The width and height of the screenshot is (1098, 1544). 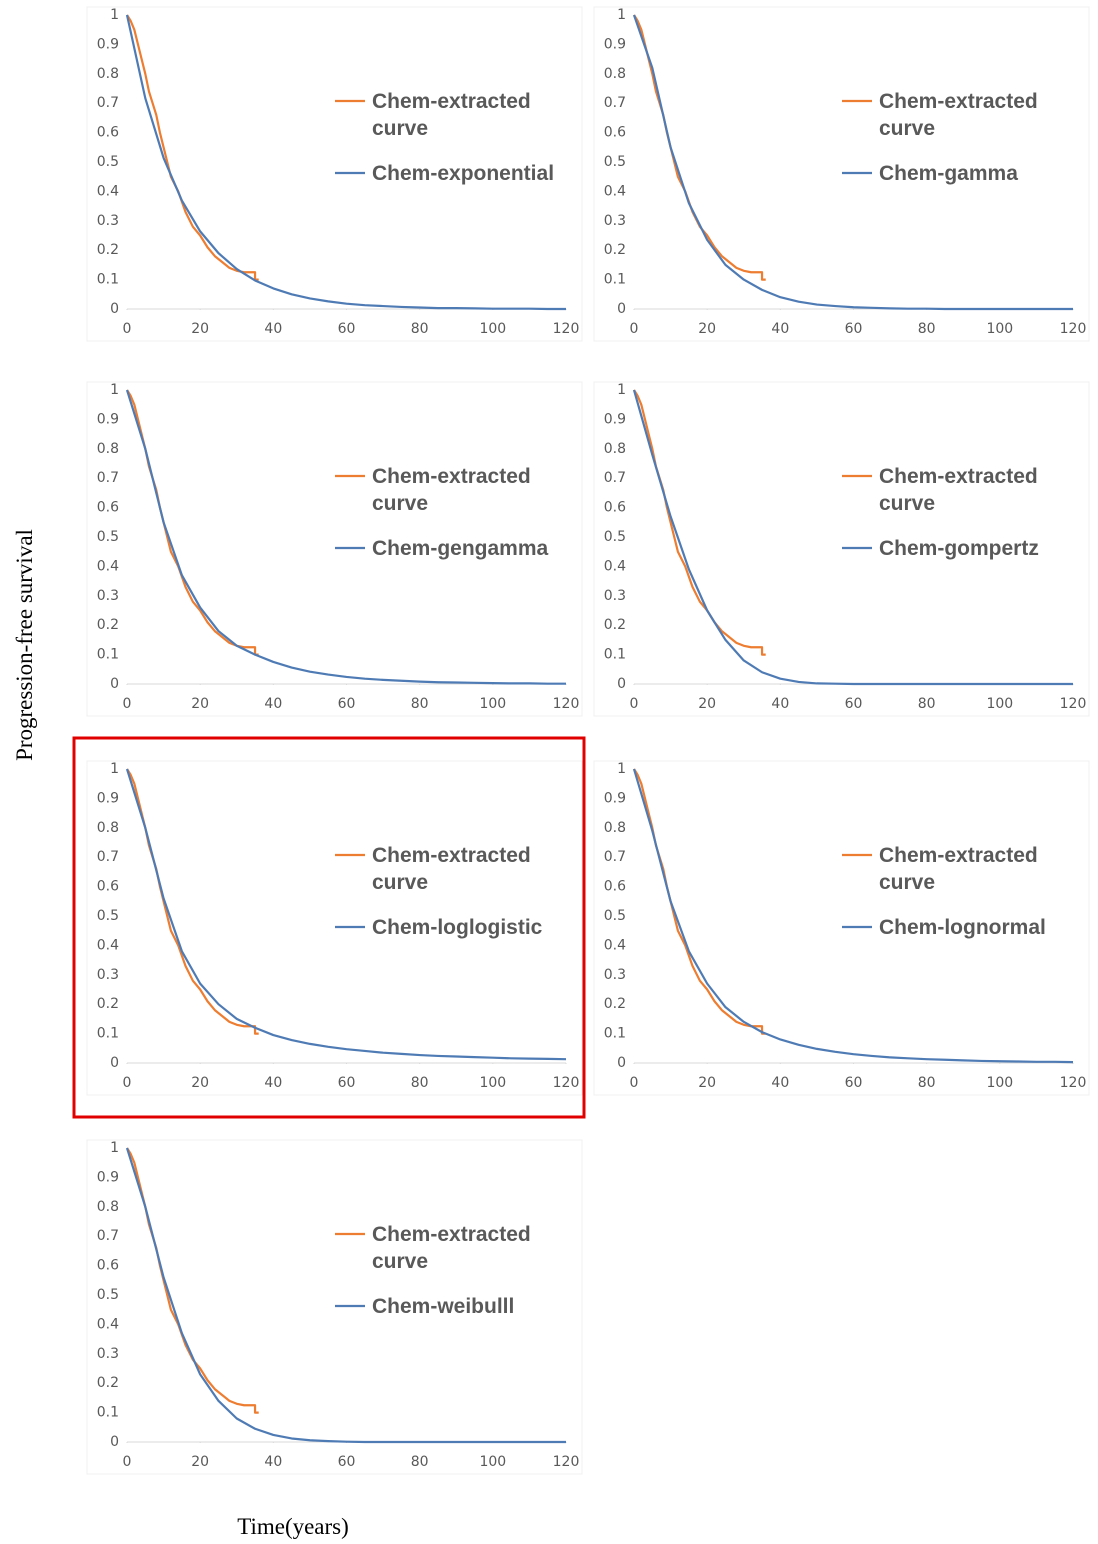 What do you see at coordinates (443, 1306) in the screenshot?
I see `legend-label: Chem-weibulll` at bounding box center [443, 1306].